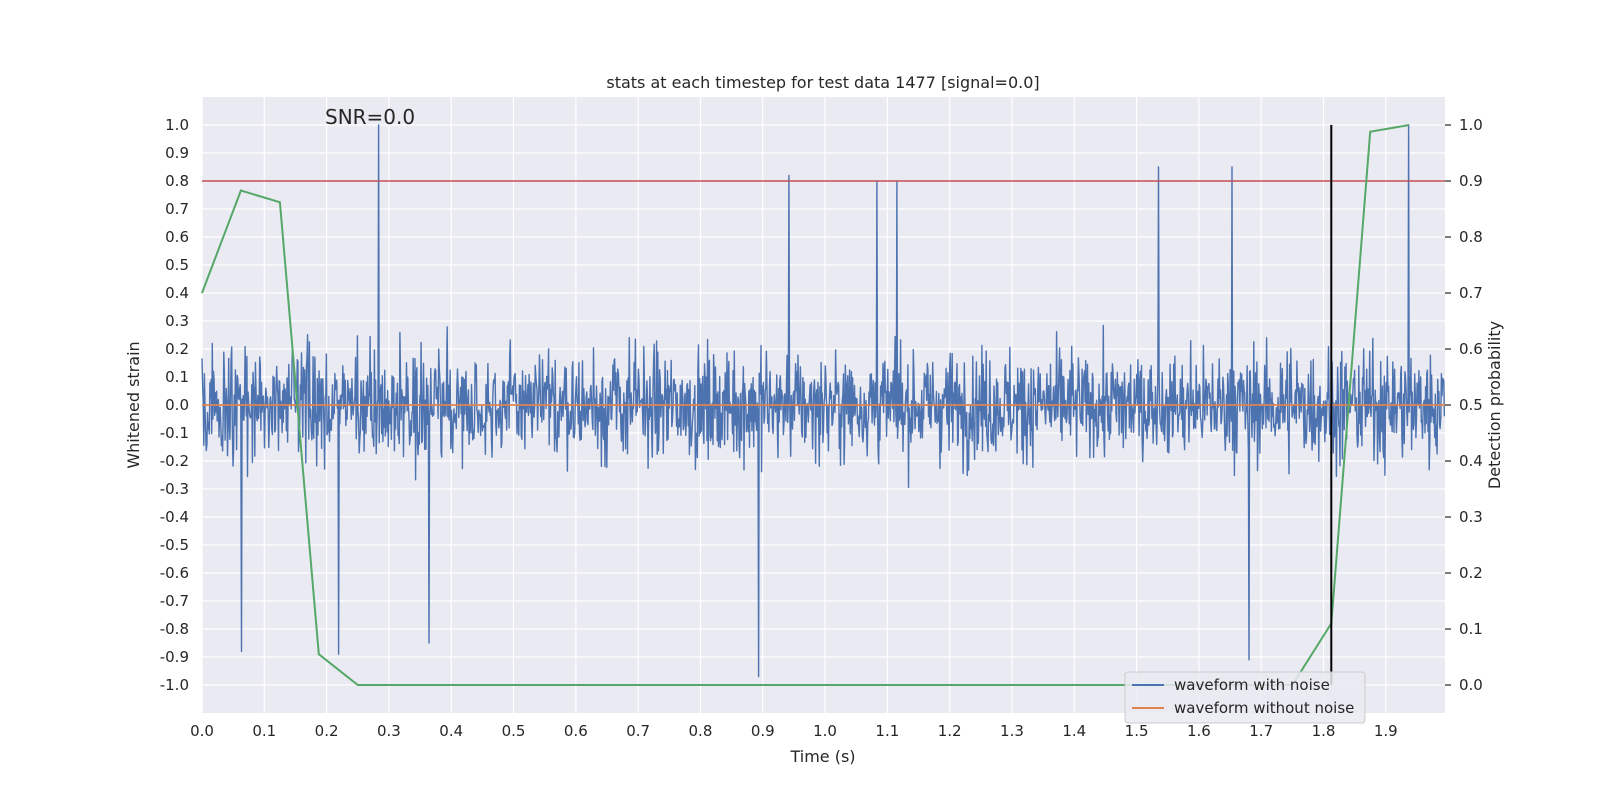 This screenshot has width=1600, height=800. What do you see at coordinates (389, 731) in the screenshot?
I see `x-tick-label: 0.3` at bounding box center [389, 731].